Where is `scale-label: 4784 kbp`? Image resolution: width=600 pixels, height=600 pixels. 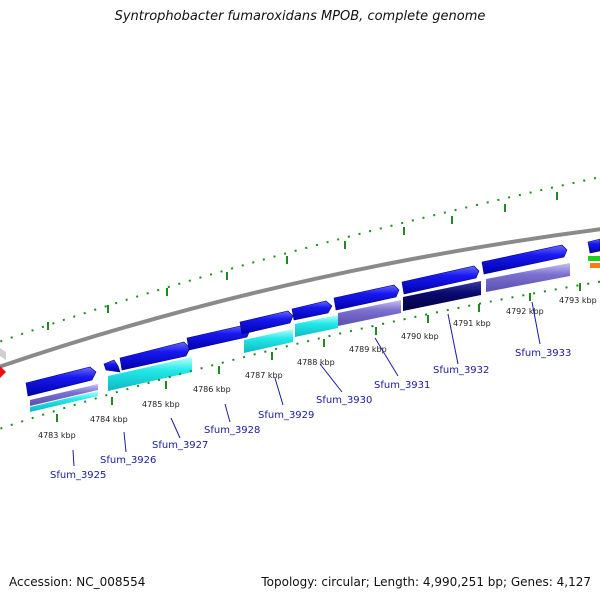 scale-label: 4784 kbp is located at coordinates (109, 419).